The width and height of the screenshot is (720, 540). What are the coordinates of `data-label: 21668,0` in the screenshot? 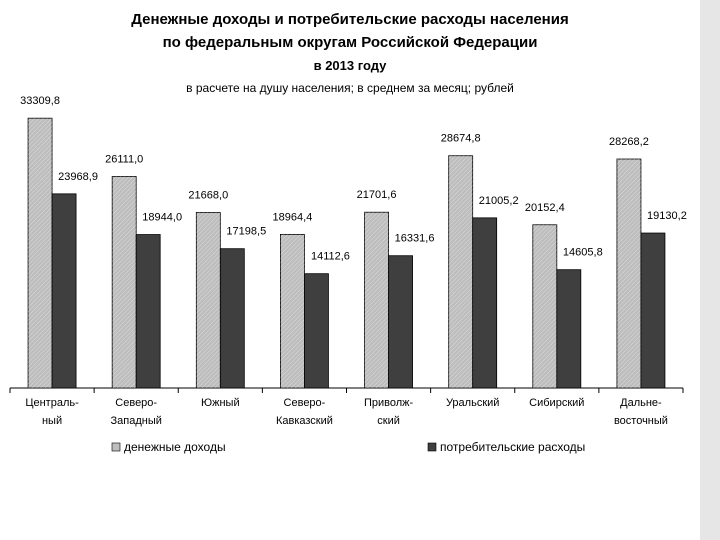 It's located at (208, 195).